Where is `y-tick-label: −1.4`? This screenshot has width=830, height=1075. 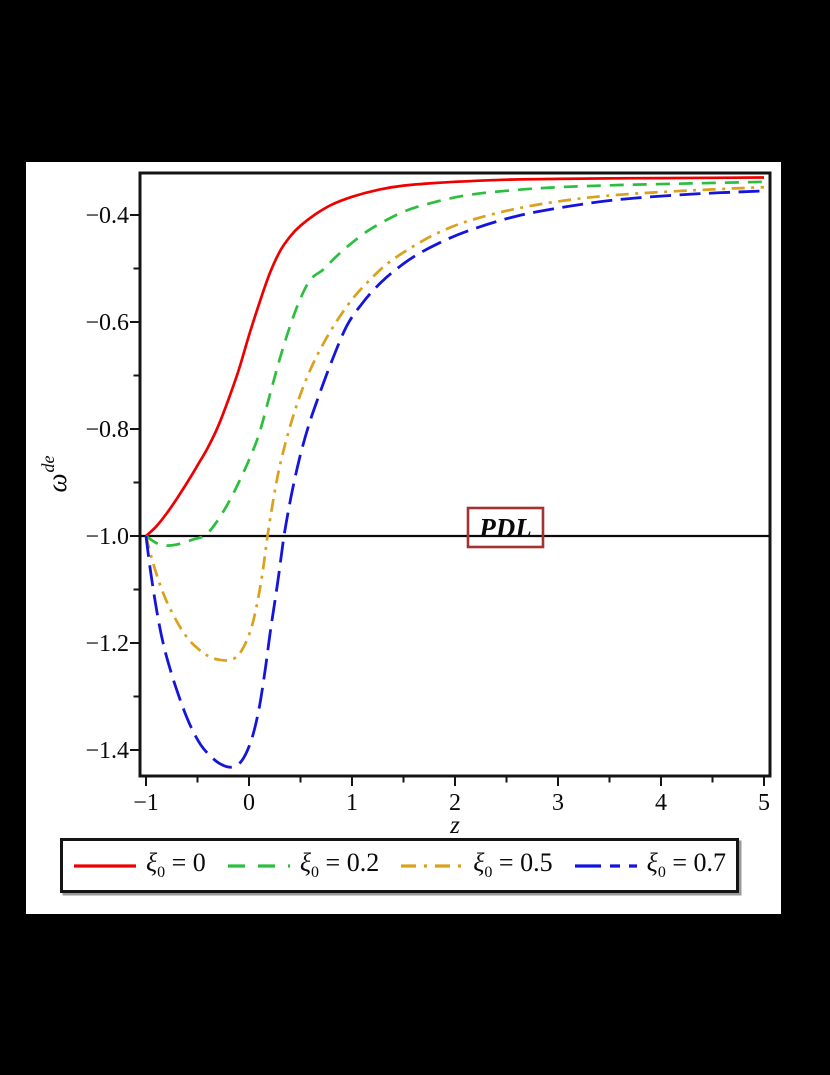
y-tick-label: −1.4 is located at coordinates (107, 751).